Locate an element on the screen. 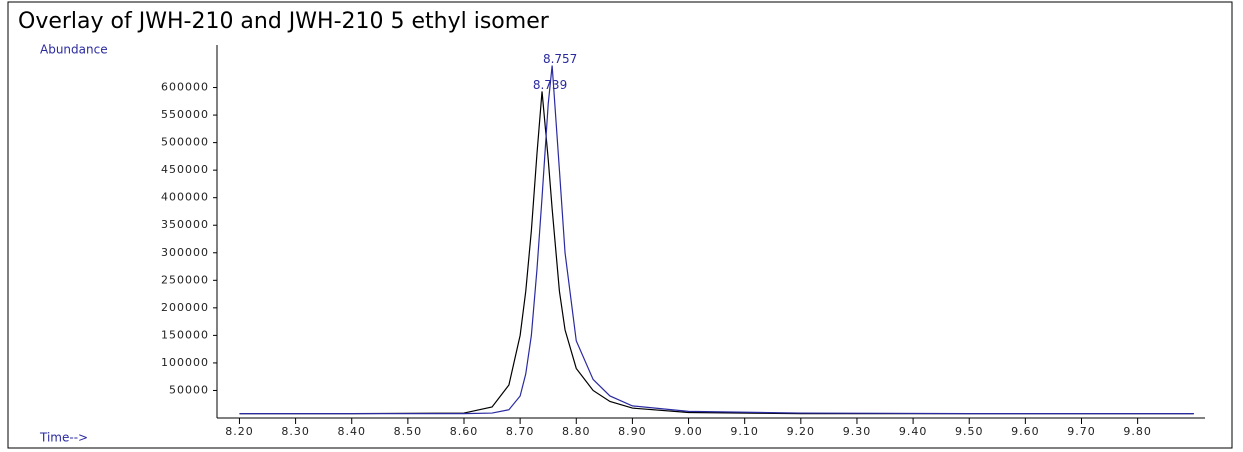 The height and width of the screenshot is (452, 1243). y-tick-label: 450000 is located at coordinates (185, 169).